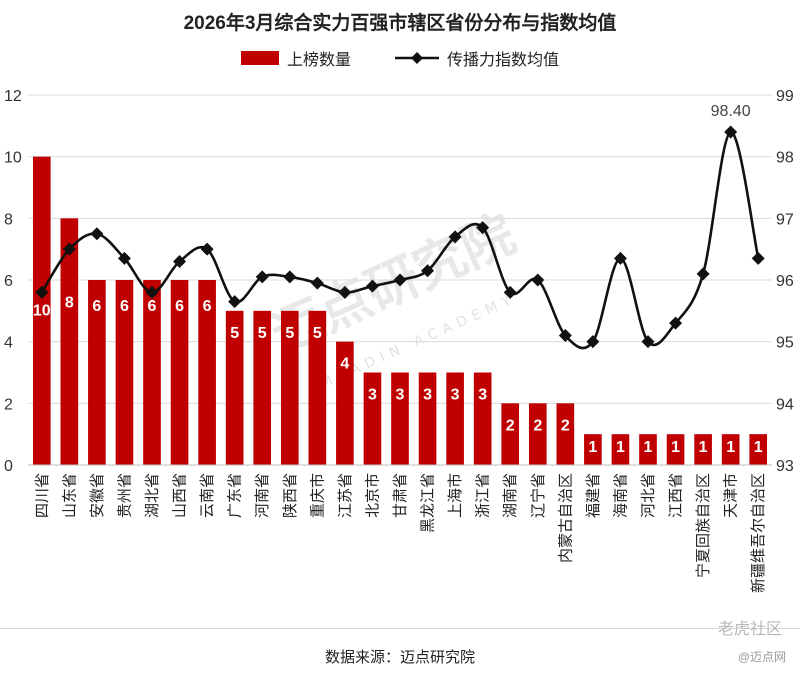  What do you see at coordinates (152, 495) in the screenshot?
I see `x-tick-label: 湖北省` at bounding box center [152, 495].